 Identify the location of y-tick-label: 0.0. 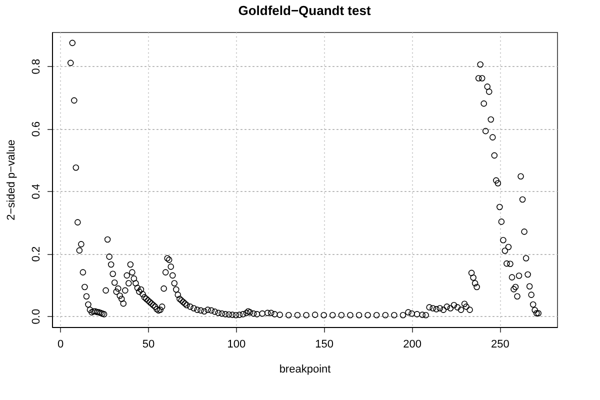
(36, 316).